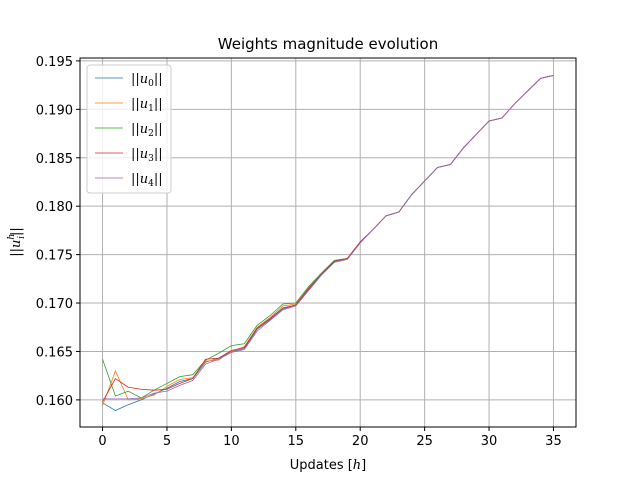 The width and height of the screenshot is (640, 480). Describe the element at coordinates (54, 401) in the screenshot. I see `y-tick-label: 0.160` at that location.